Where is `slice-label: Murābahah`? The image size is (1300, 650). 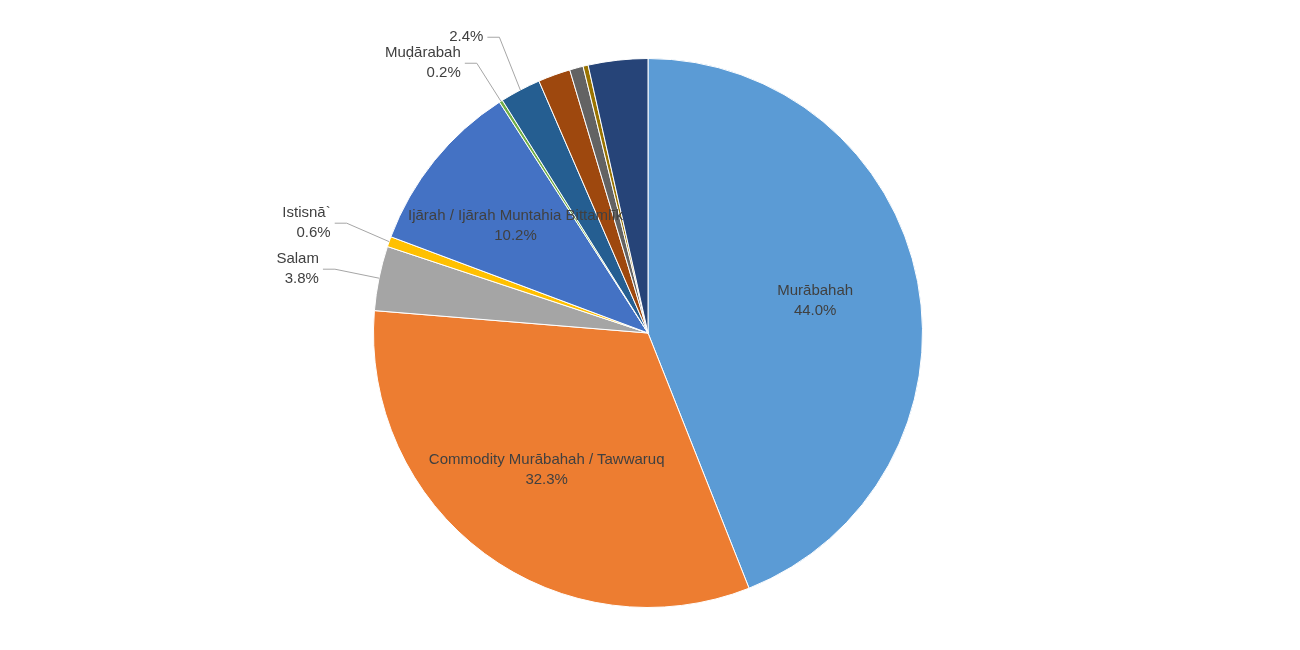 slice-label: Murābahah is located at coordinates (815, 290).